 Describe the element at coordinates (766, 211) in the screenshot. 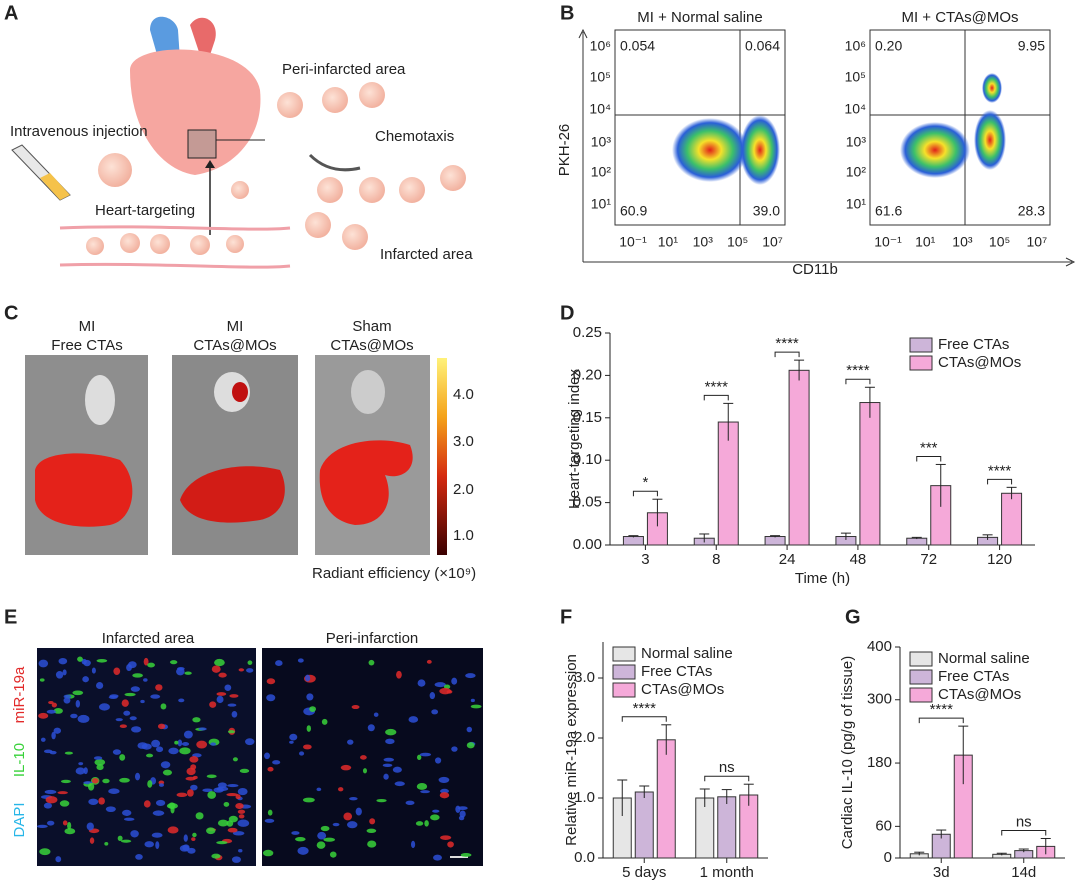

I see `quadrant-value: 39.0` at that location.